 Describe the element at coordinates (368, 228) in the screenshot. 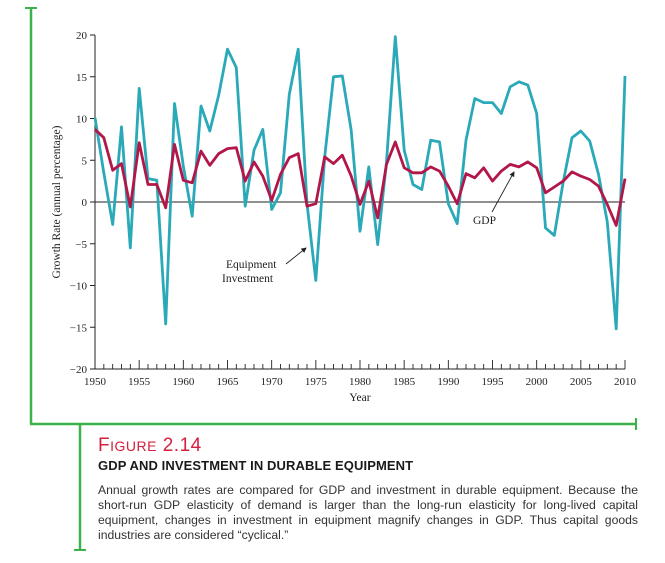

I see `chart-annotations: GDP Equipment Investment` at that location.